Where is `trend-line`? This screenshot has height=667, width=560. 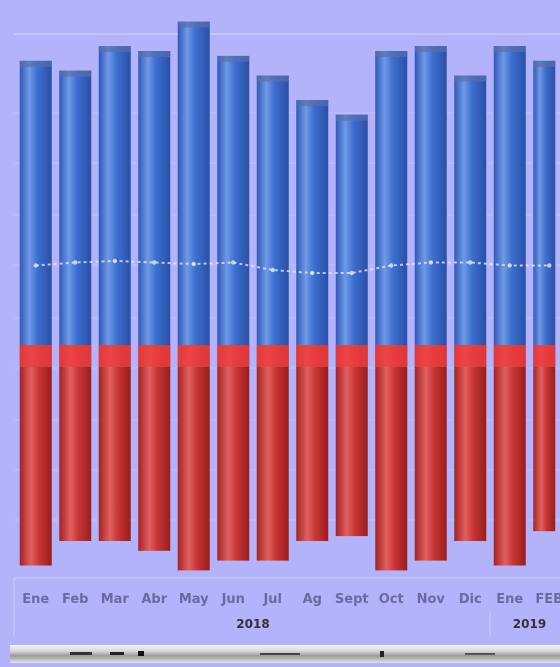 trend-line is located at coordinates (292, 267).